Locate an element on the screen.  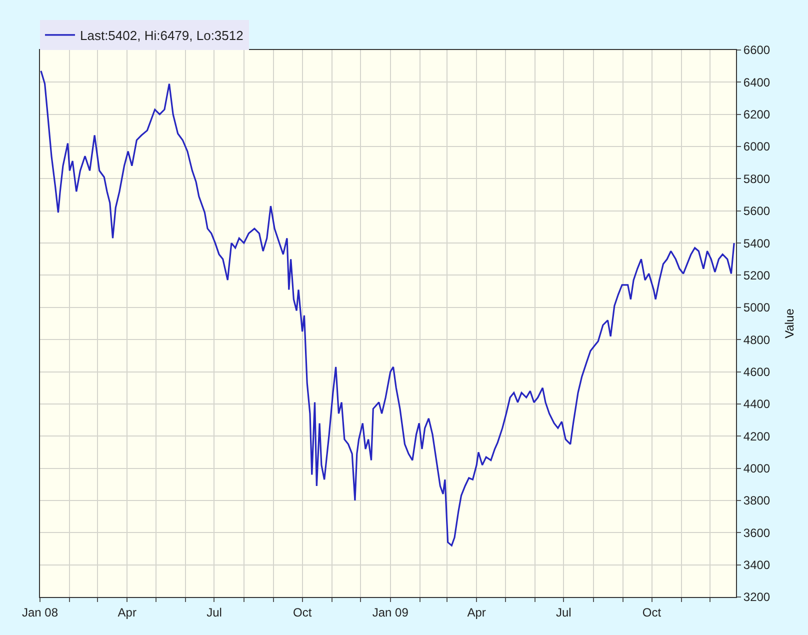
y-tick-label: 3600 is located at coordinates (756, 533).